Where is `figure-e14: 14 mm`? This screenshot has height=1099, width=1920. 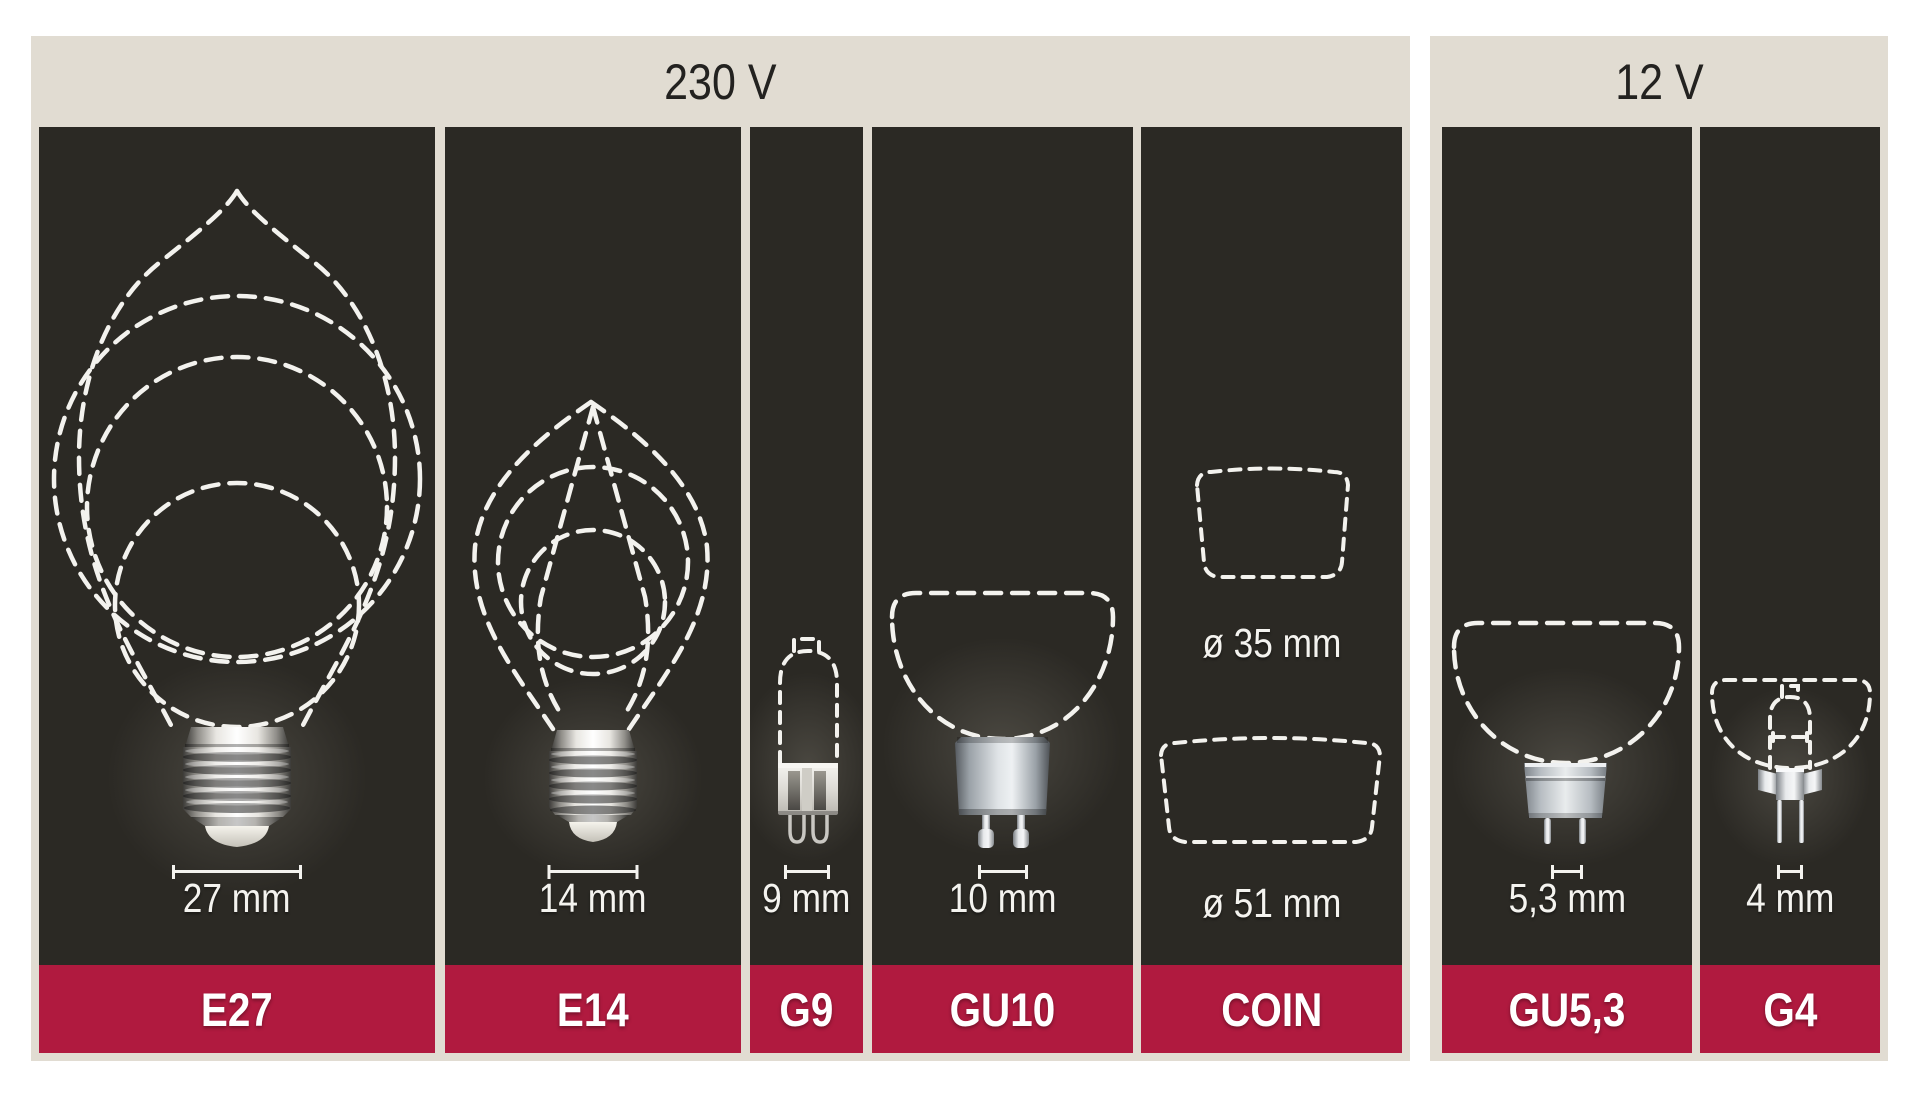 figure-e14: 14 mm is located at coordinates (593, 546).